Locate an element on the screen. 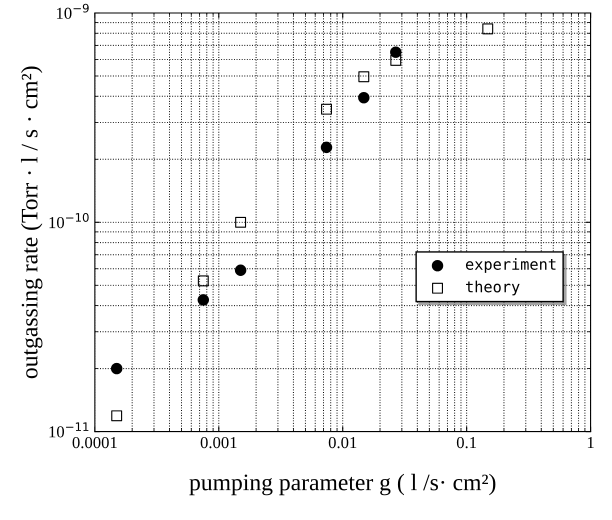  x-tick-label: 0.1 is located at coordinates (466, 442).